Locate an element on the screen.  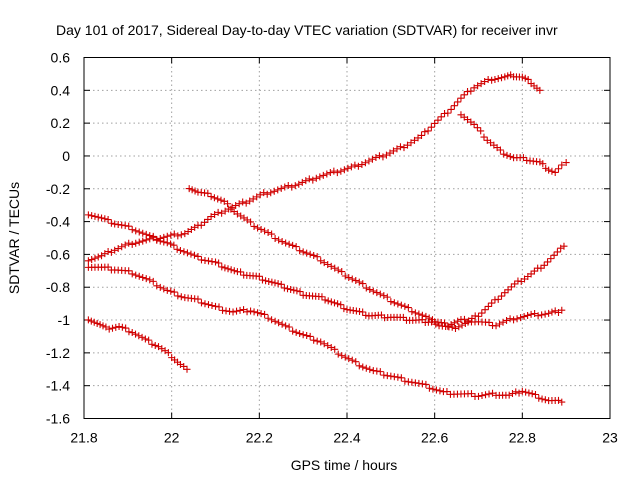
y-tick-label: 0.6 is located at coordinates (61, 58).